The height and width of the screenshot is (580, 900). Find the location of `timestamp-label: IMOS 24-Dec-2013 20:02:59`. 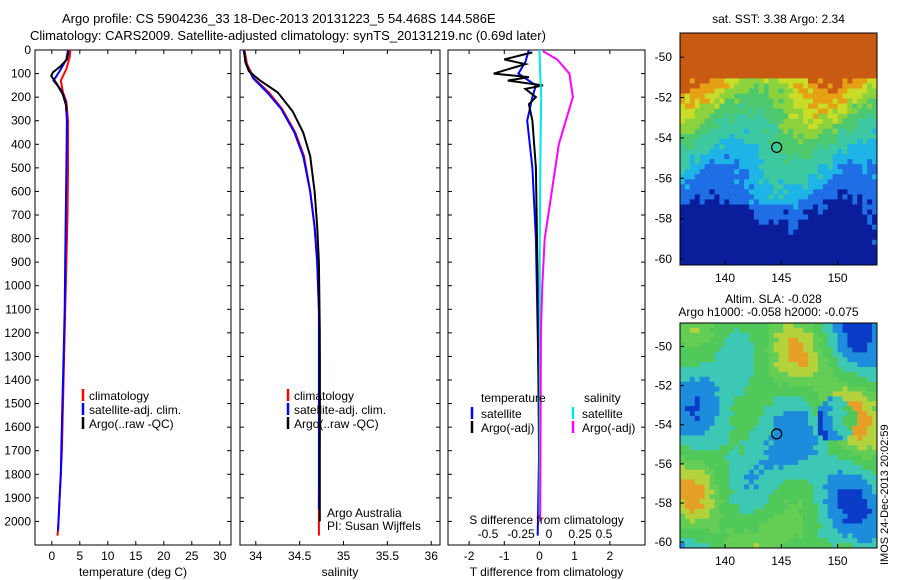

timestamp-label: IMOS 24-Dec-2013 20:02:59 is located at coordinates (885, 494).